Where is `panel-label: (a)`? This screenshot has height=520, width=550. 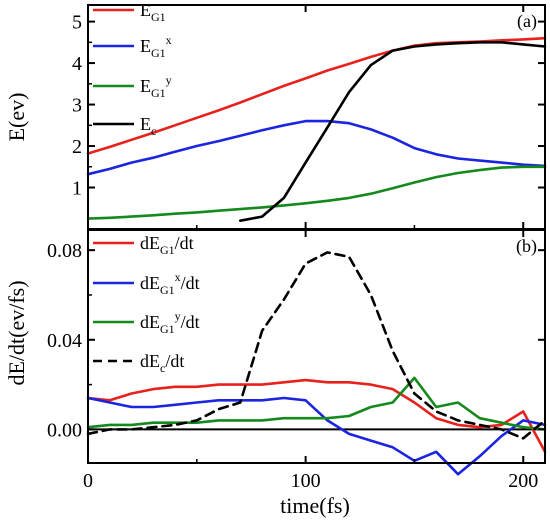
panel-label: (a) is located at coordinates (527, 21).